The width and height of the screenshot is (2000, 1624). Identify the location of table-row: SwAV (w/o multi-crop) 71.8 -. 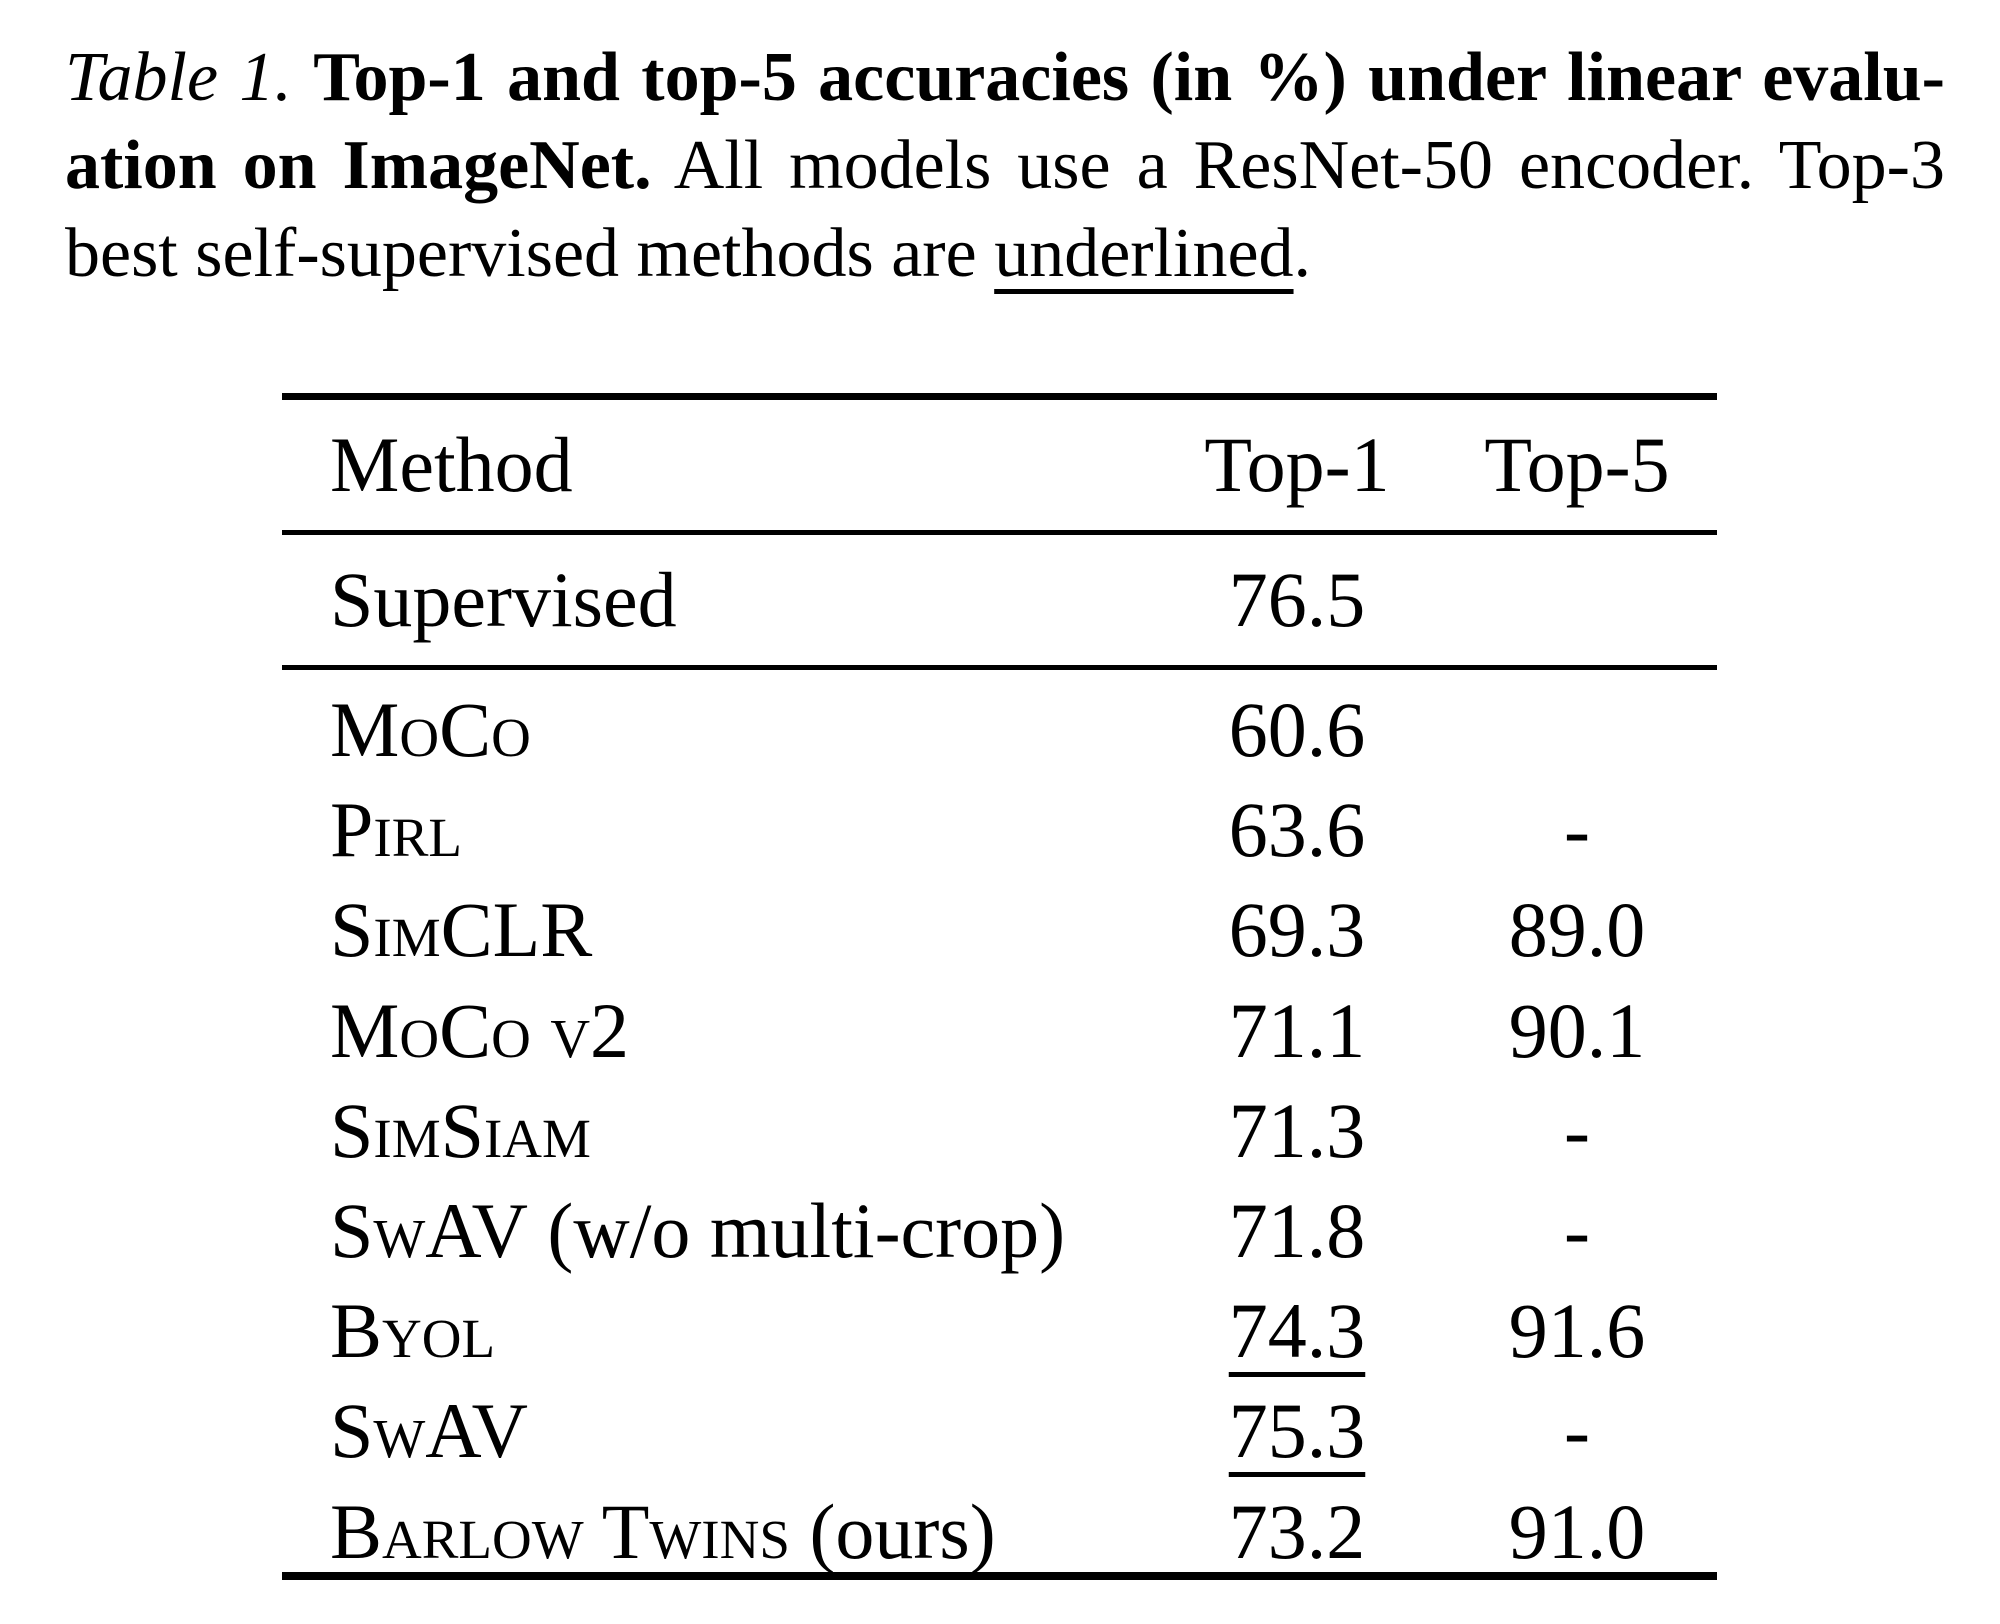
(999, 1222).